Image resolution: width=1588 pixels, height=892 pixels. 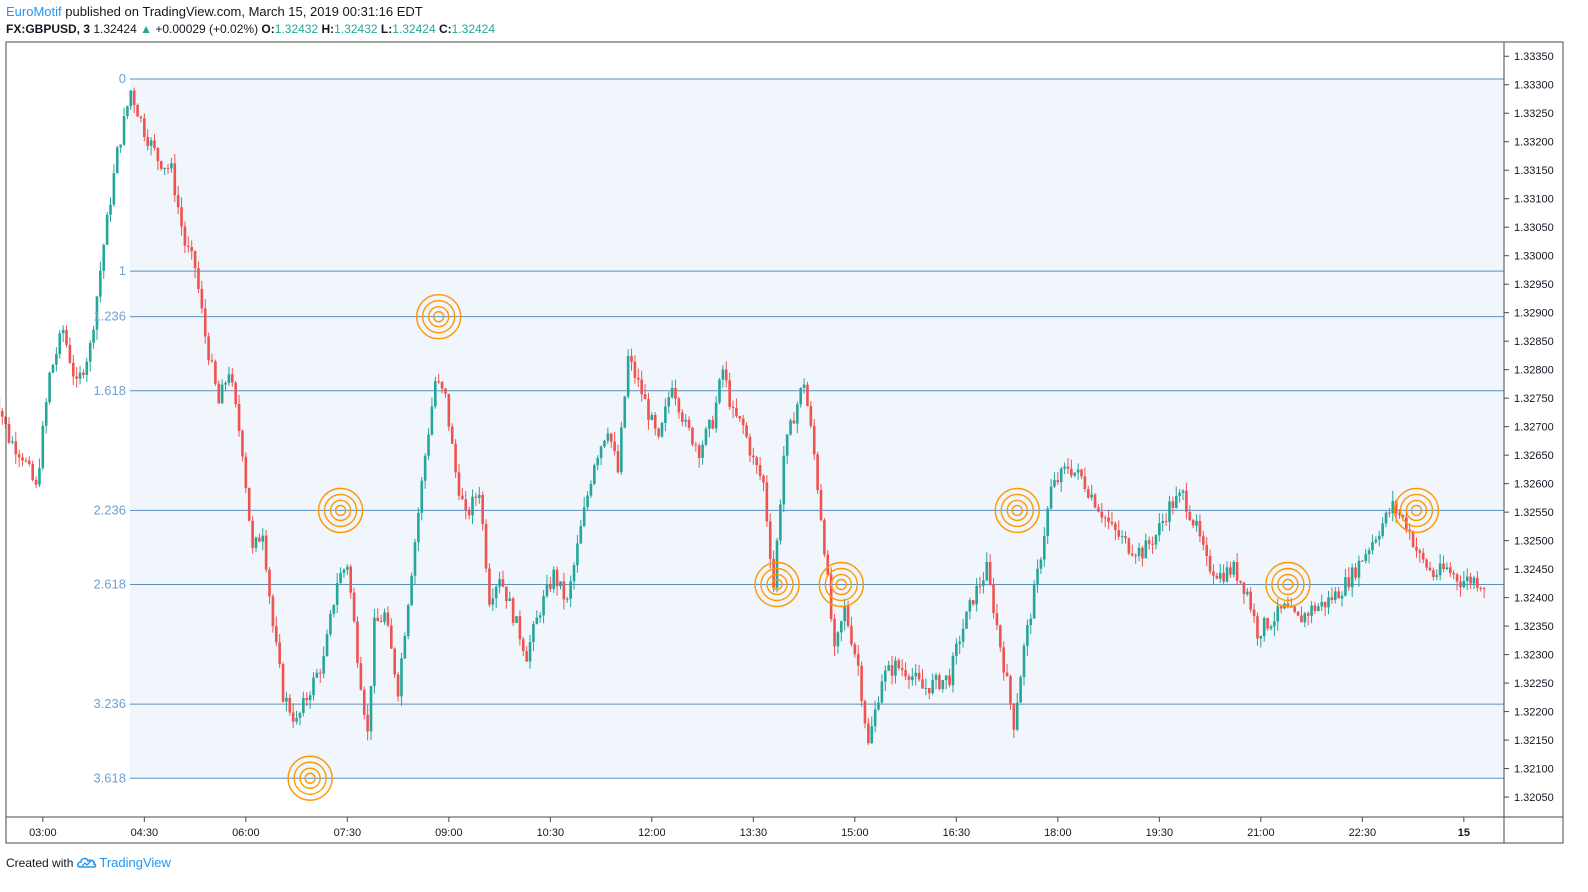 What do you see at coordinates (34, 11) in the screenshot?
I see `author-link: EuroMotif` at bounding box center [34, 11].